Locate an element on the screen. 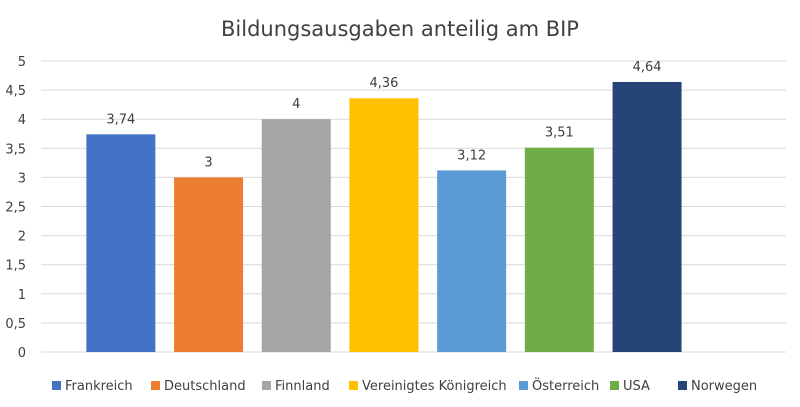 This screenshot has width=800, height=407. legend-item: Frankreich is located at coordinates (92, 386).